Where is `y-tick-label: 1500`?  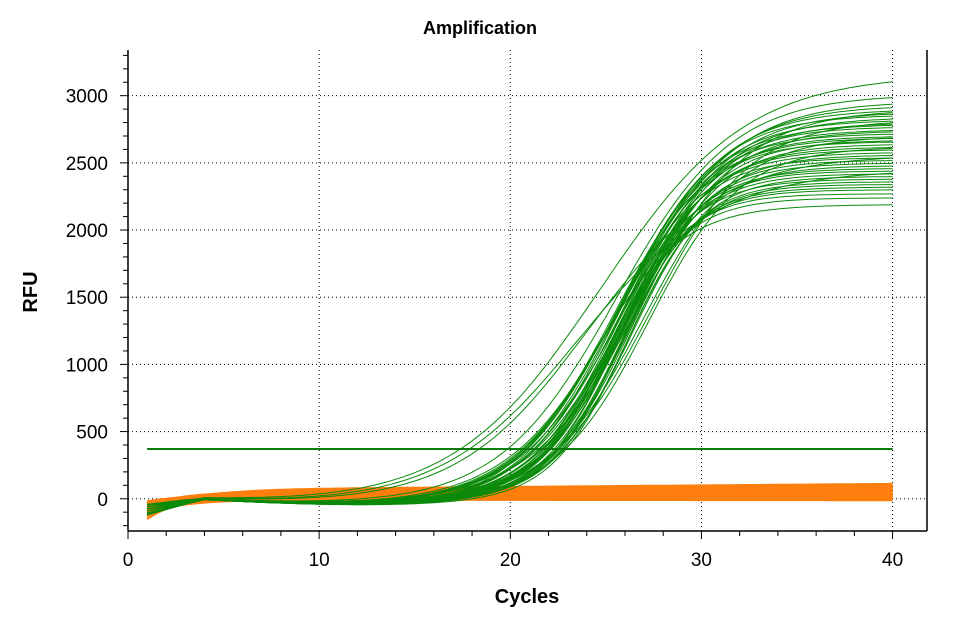 y-tick-label: 1500 is located at coordinates (87, 298).